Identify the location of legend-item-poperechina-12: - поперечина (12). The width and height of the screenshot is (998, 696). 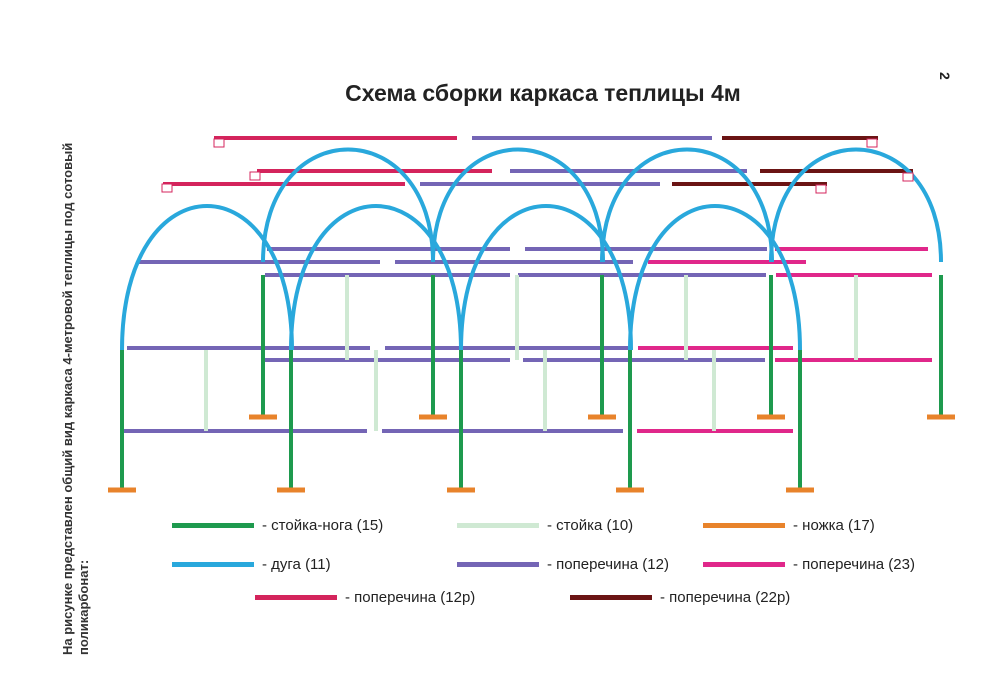
(563, 564).